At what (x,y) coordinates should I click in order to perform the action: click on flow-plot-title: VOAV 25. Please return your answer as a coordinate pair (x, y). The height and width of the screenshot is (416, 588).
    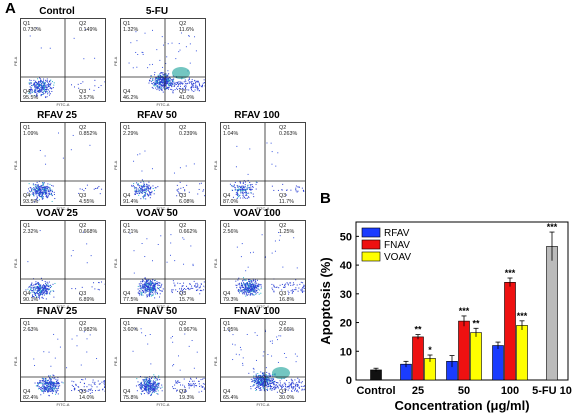
    Looking at the image, I should click on (57, 213).